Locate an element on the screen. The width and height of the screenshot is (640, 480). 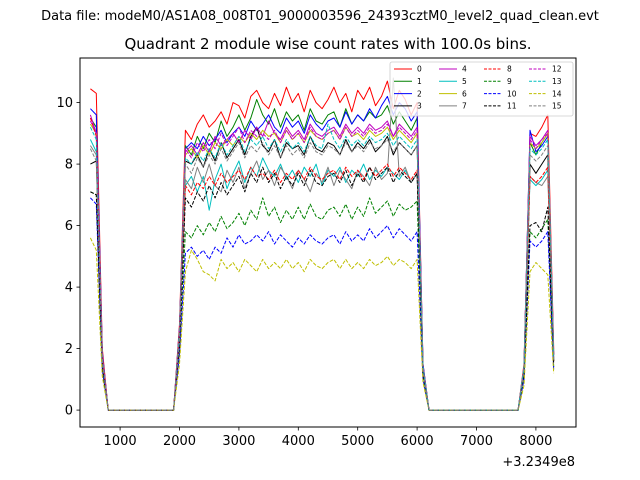
legend-label-10: 10 is located at coordinates (512, 93).